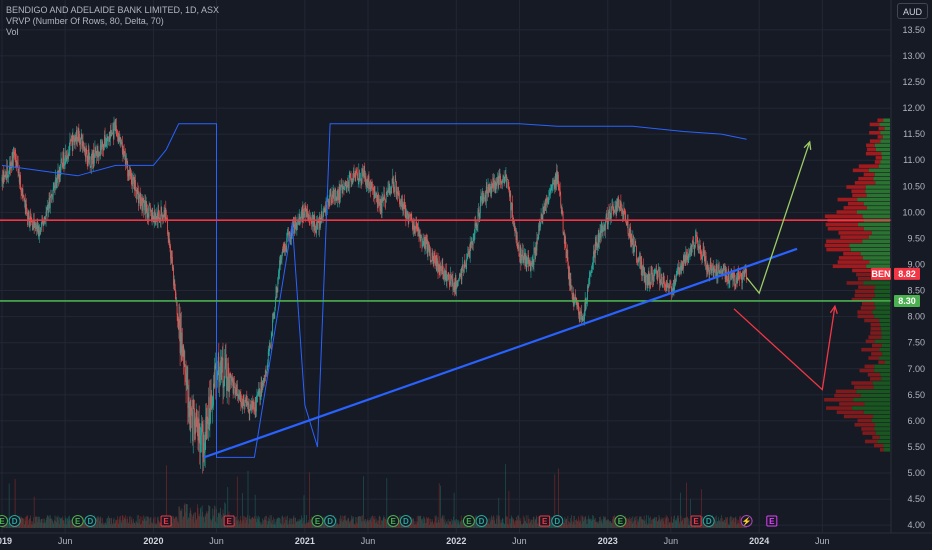 The image size is (932, 550). What do you see at coordinates (916, 499) in the screenshot?
I see `price-tick-label: 4.50` at bounding box center [916, 499].